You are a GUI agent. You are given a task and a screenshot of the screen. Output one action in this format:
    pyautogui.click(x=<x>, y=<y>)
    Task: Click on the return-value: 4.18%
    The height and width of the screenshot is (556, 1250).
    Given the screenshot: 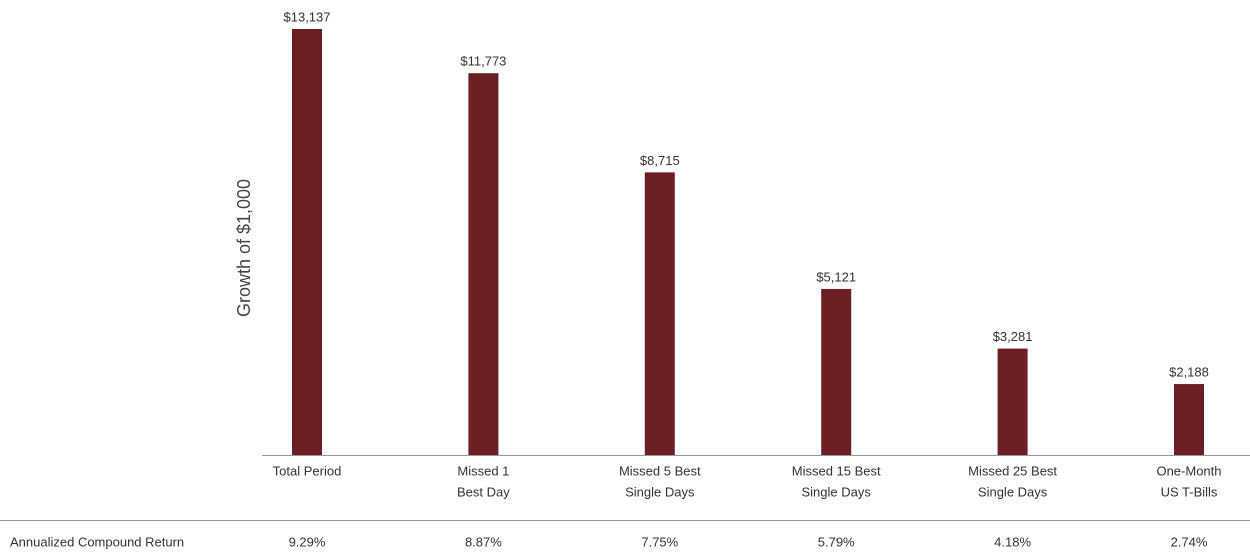 What is the action you would take?
    pyautogui.click(x=1012, y=541)
    